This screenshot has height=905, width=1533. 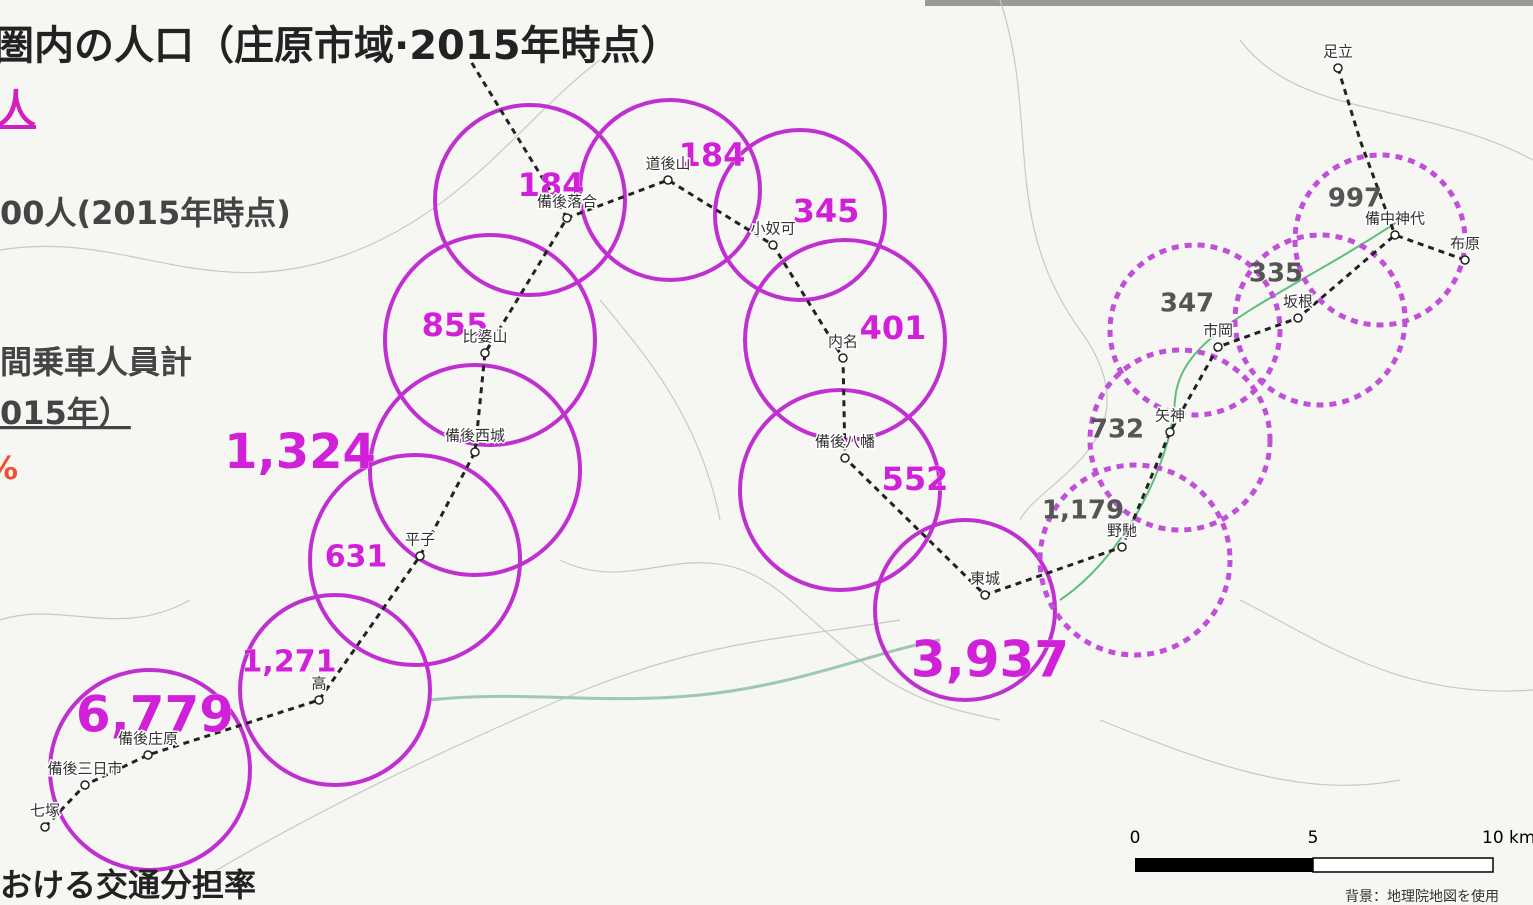 I want to click on station-name: 七塚, so click(x=45, y=811).